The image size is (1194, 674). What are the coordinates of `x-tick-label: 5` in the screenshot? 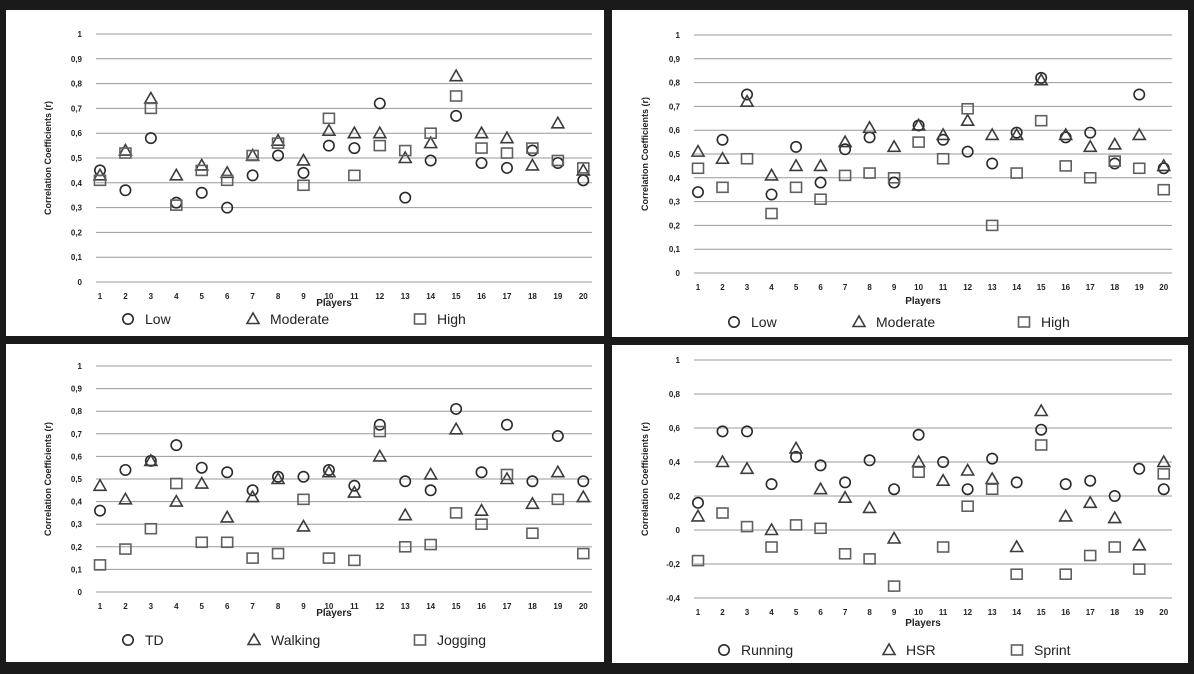 It's located at (202, 606).